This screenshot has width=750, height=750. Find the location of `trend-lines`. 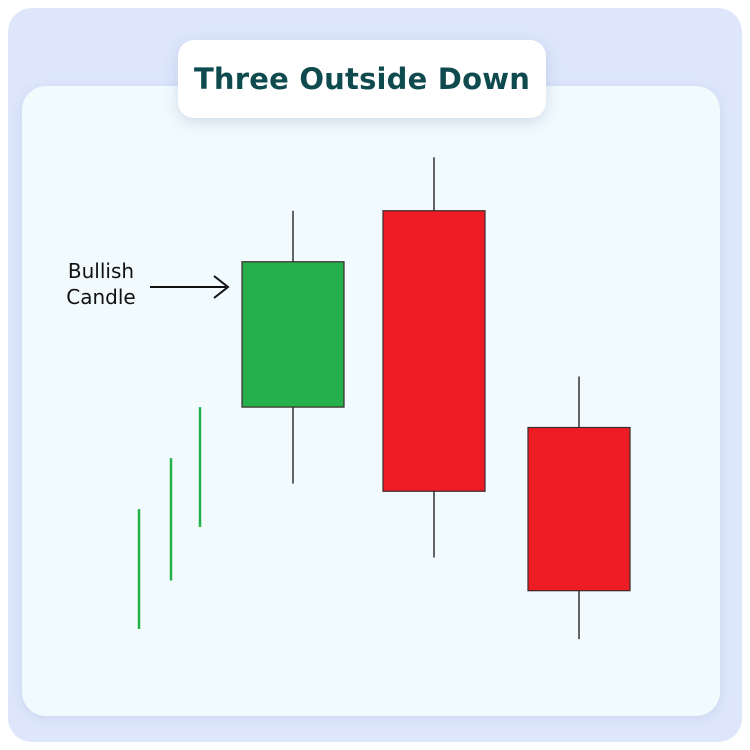

trend-lines is located at coordinates (169, 518).